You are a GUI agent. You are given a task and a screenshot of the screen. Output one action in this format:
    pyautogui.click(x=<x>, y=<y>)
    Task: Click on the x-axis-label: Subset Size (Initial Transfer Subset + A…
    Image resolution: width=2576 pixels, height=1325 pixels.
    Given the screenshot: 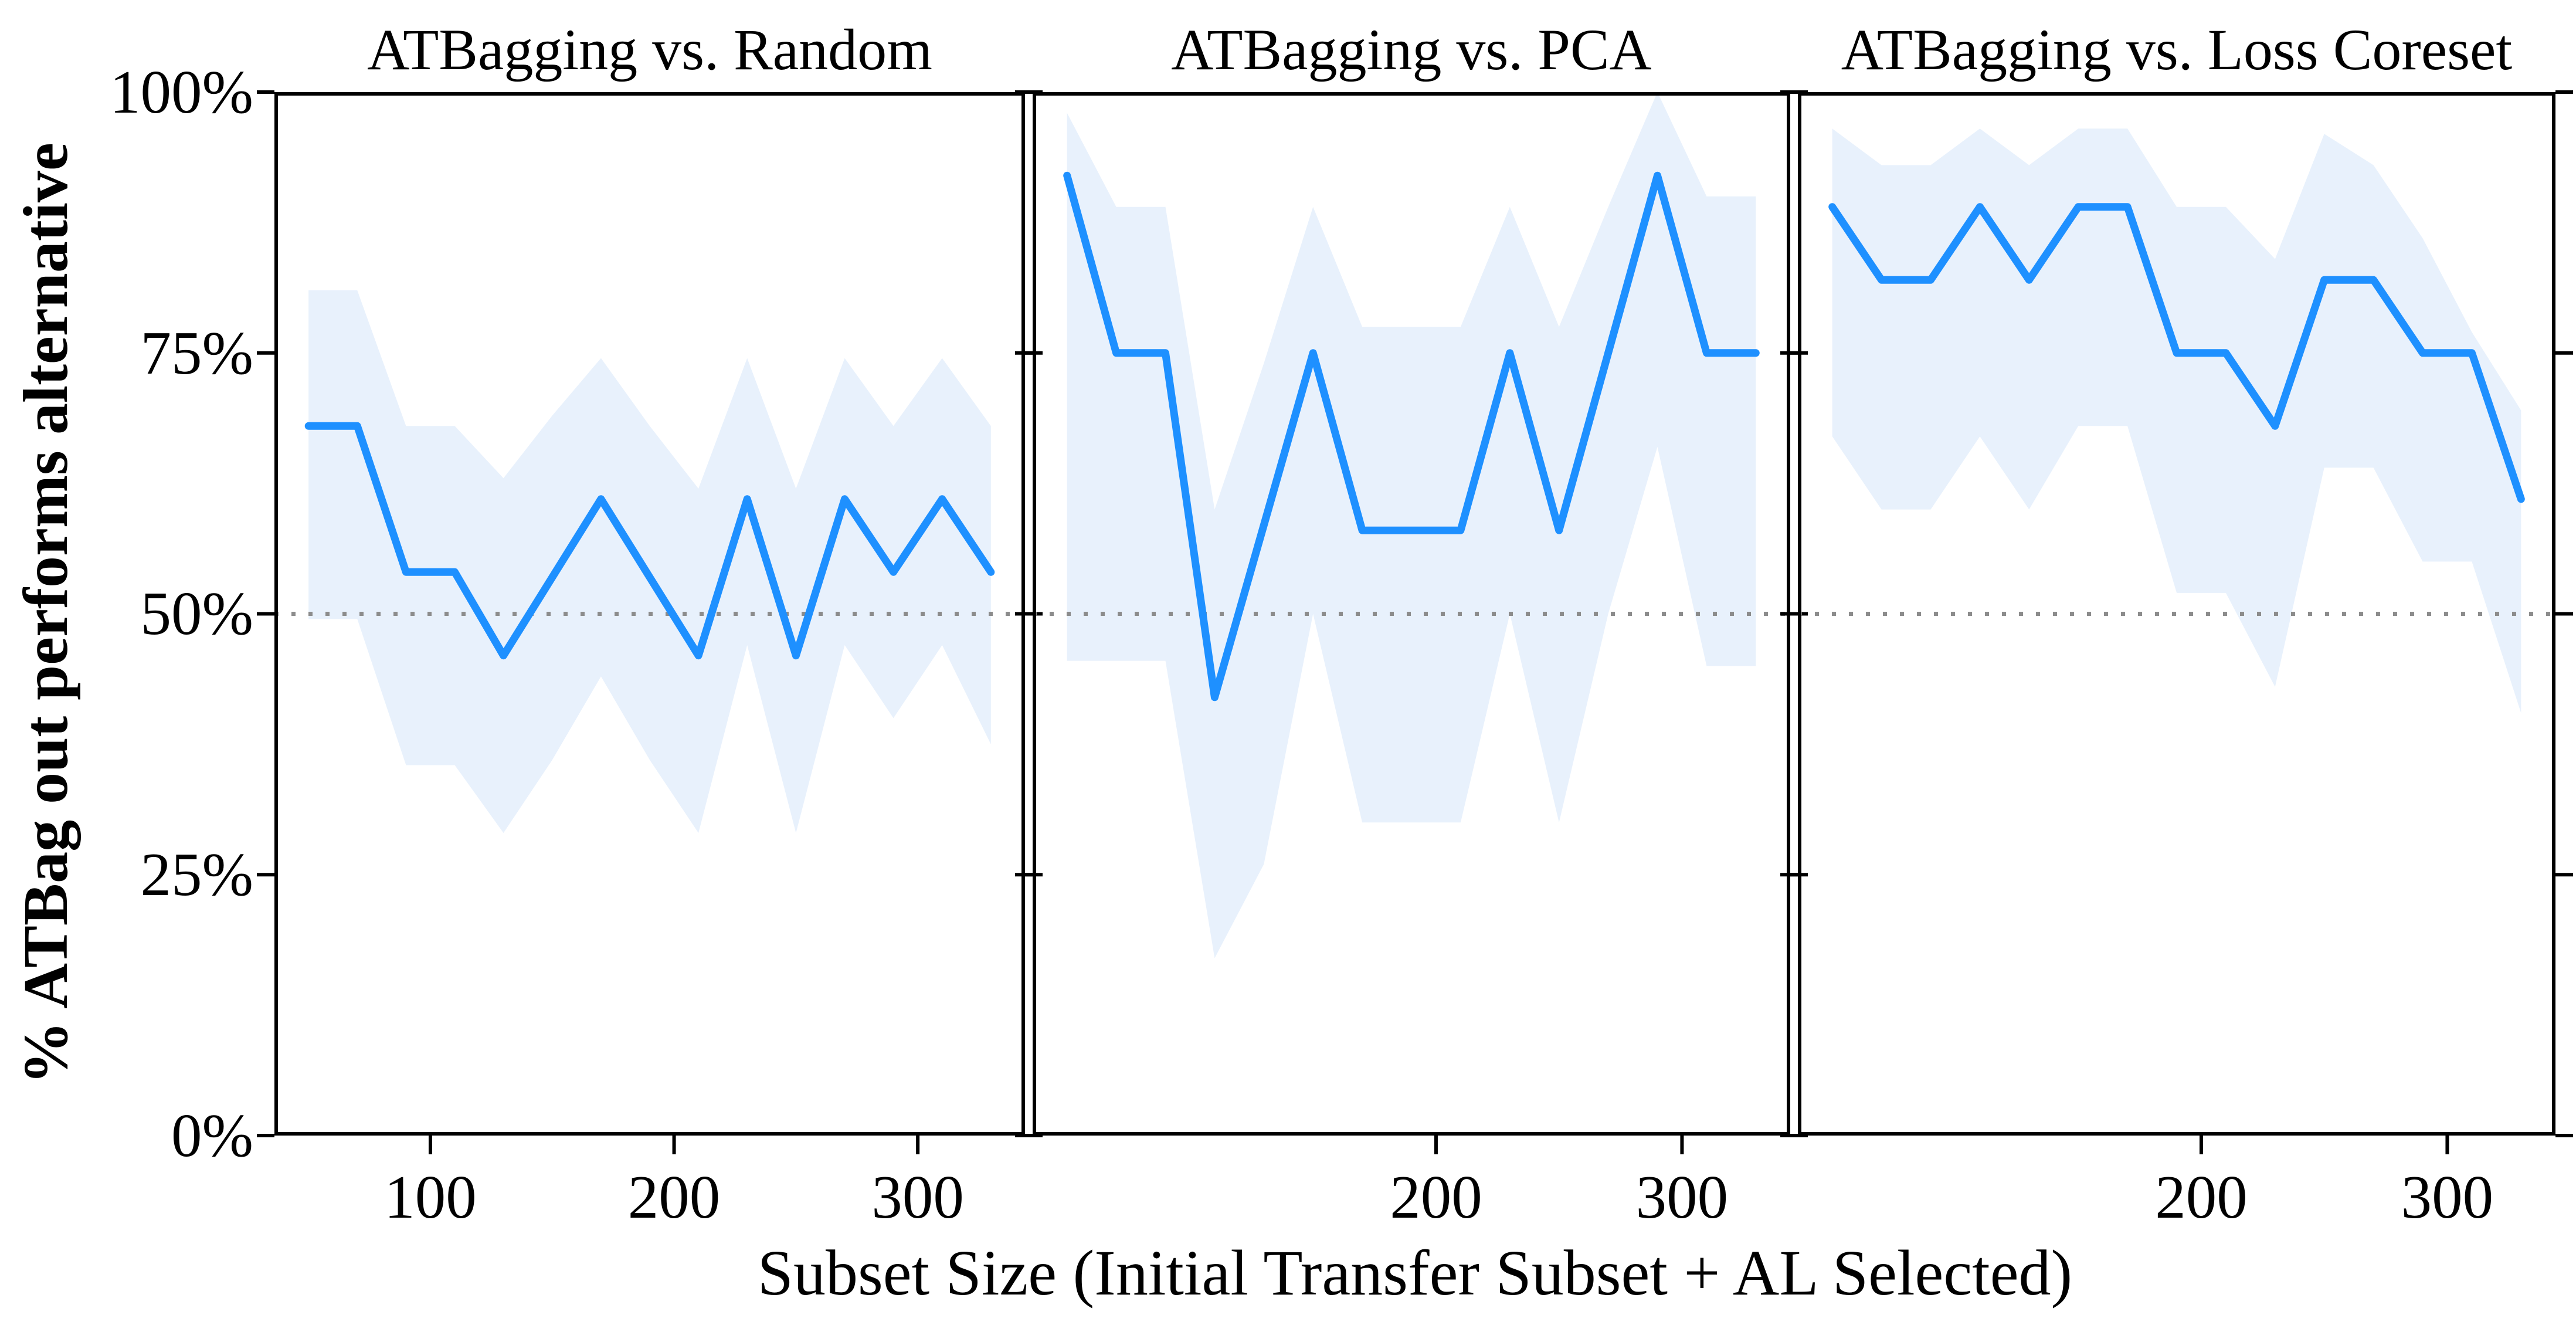 What is the action you would take?
    pyautogui.click(x=1415, y=1273)
    